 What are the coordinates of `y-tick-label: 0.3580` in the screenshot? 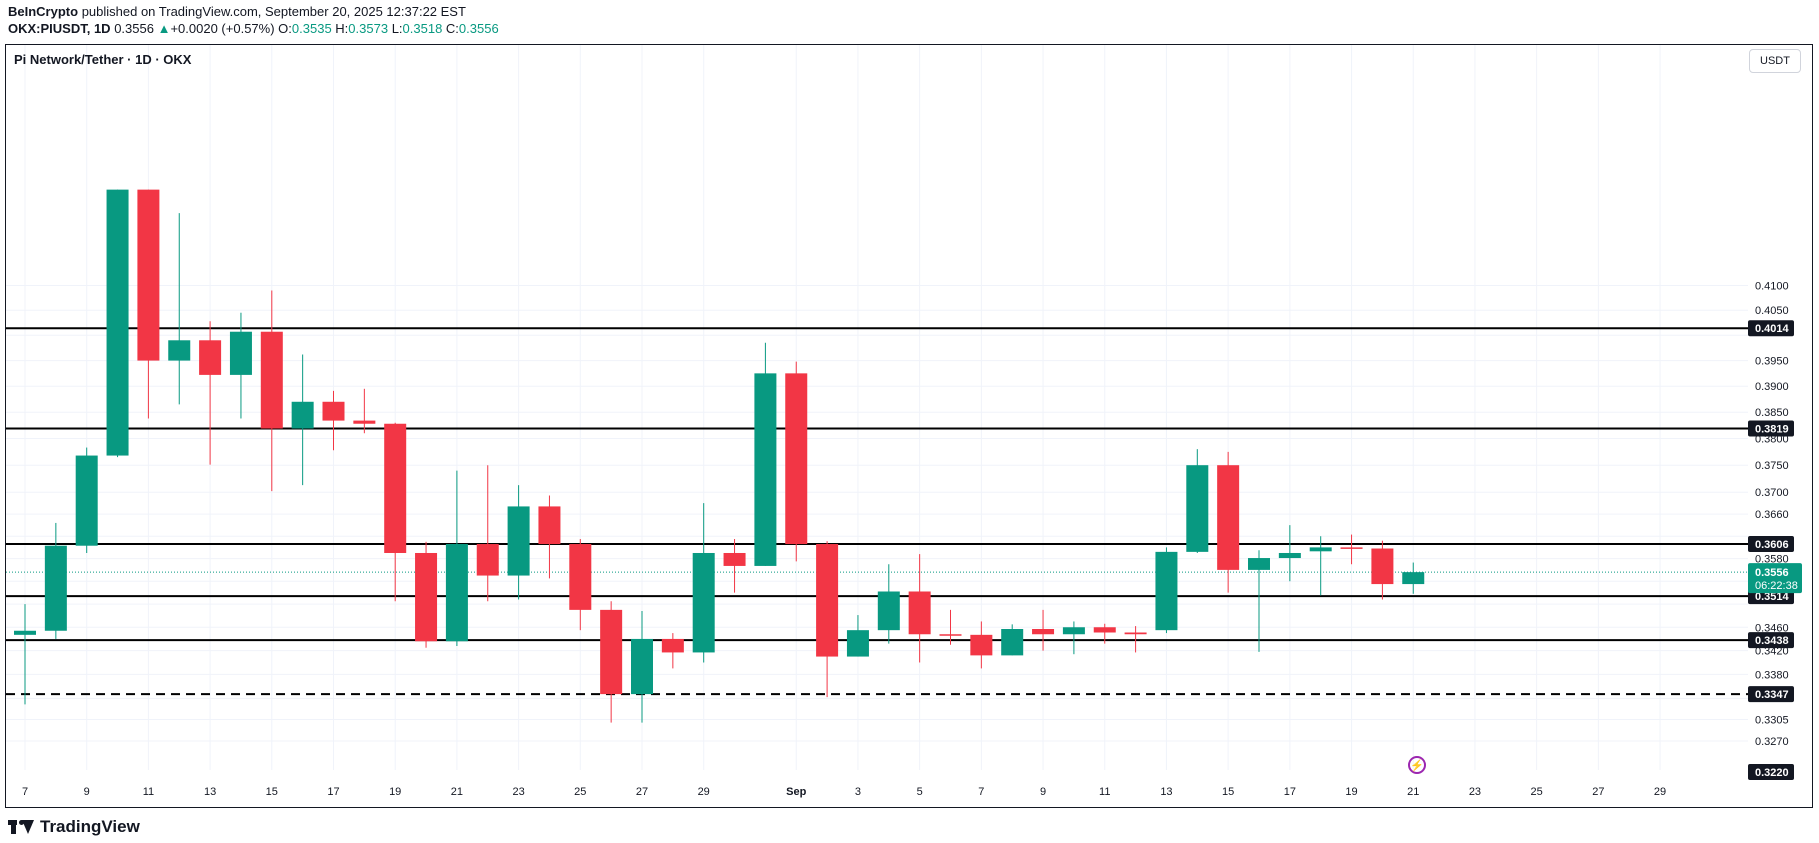 It's located at (1772, 560).